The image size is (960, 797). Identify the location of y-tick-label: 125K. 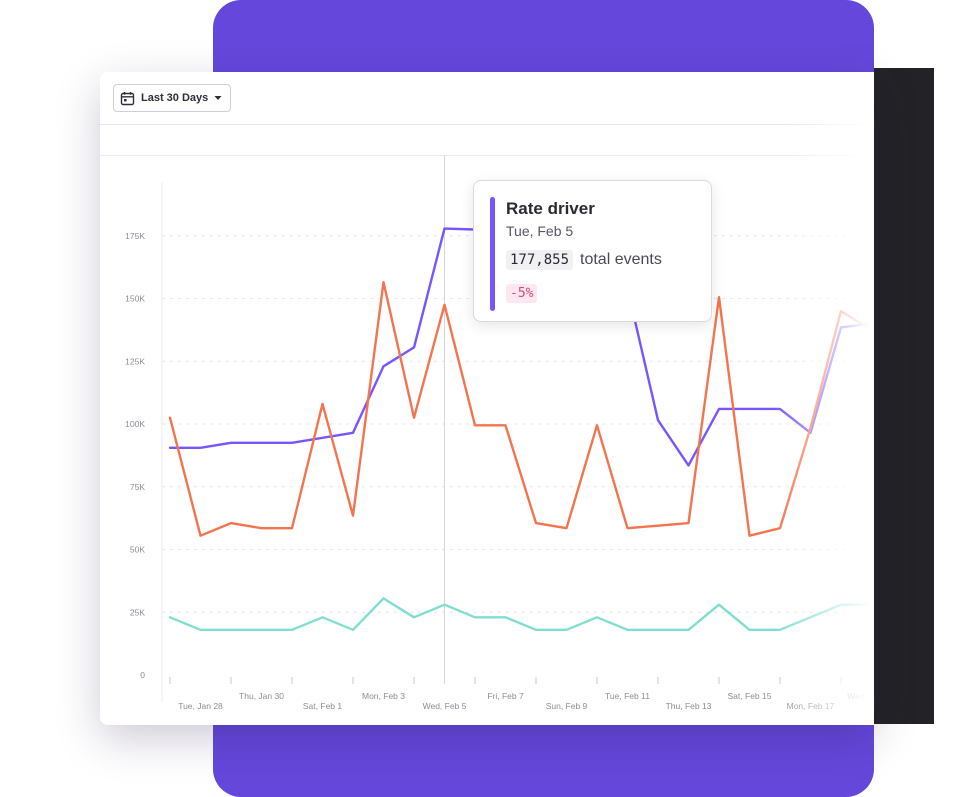
(135, 361).